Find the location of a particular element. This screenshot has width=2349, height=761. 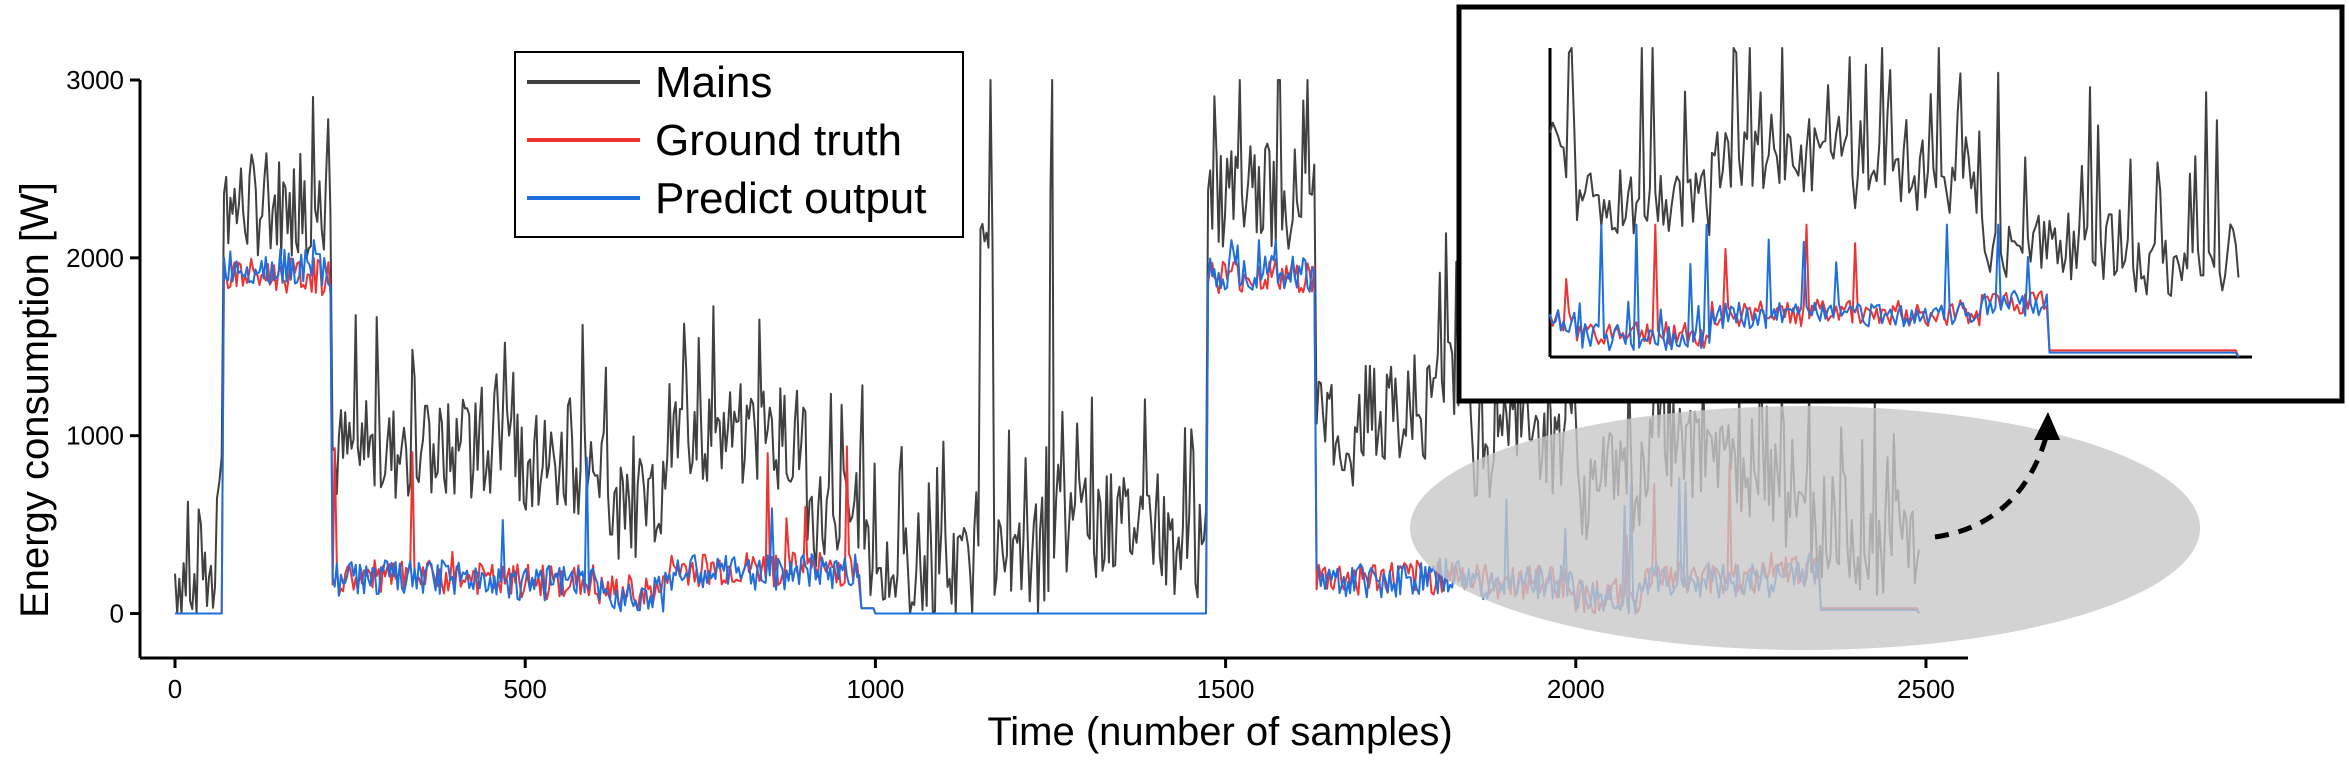

y-axis-title: Energy consumption [W] is located at coordinates (35, 400).